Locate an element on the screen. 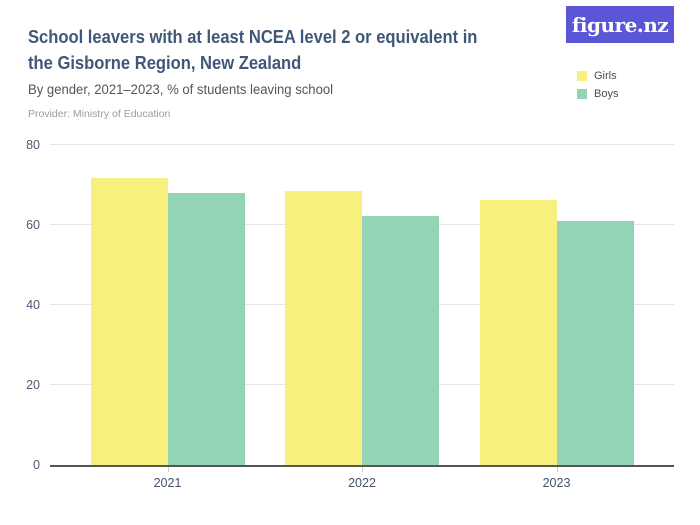 The height and width of the screenshot is (525, 700). y-axis-label-60: 60 is located at coordinates (33, 225).